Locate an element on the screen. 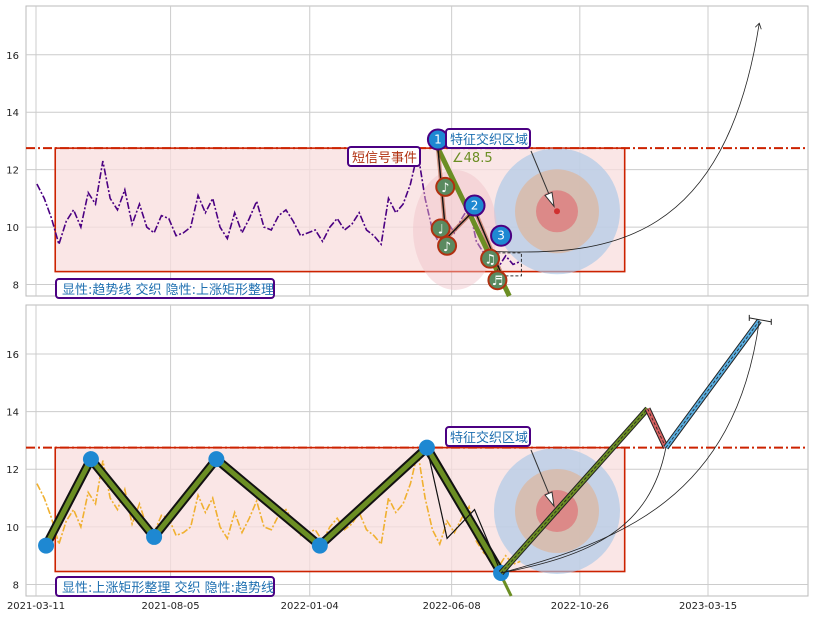 This screenshot has height=617, width=813. short-signal-box is located at coordinates (384, 156).